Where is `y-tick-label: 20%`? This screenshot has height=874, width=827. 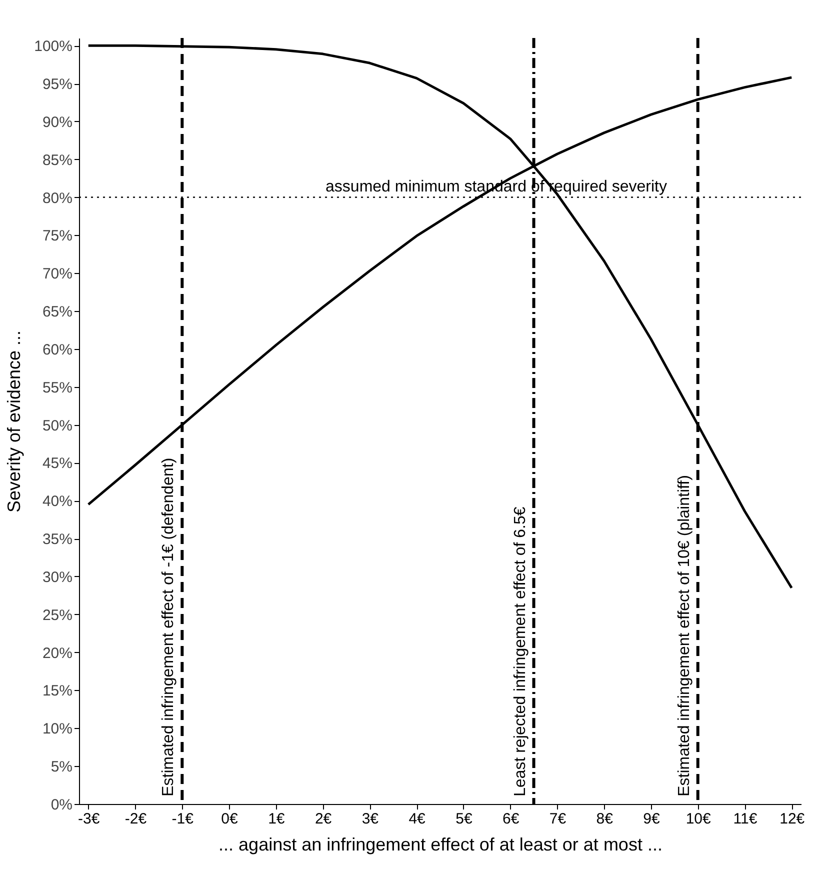 y-tick-label: 20% is located at coordinates (57, 653).